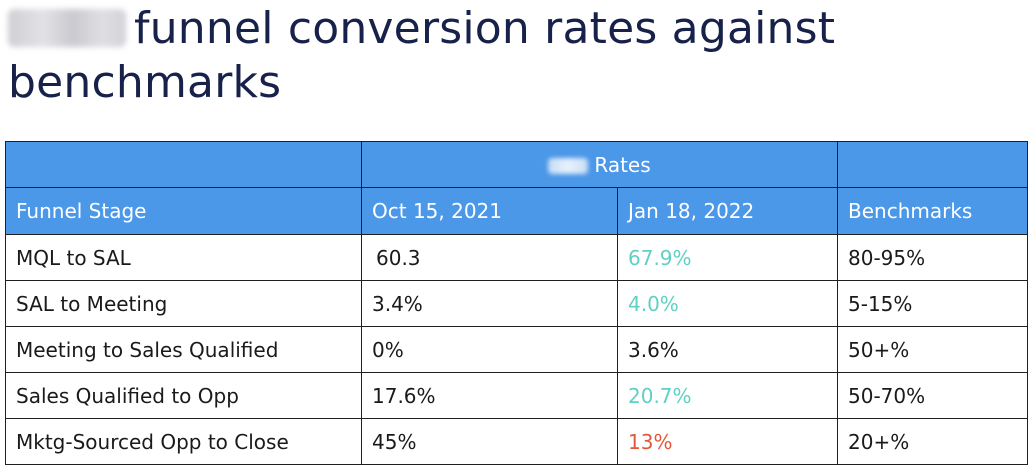  Describe the element at coordinates (932, 349) in the screenshot. I see `benchmark-cell: 50+%` at that location.